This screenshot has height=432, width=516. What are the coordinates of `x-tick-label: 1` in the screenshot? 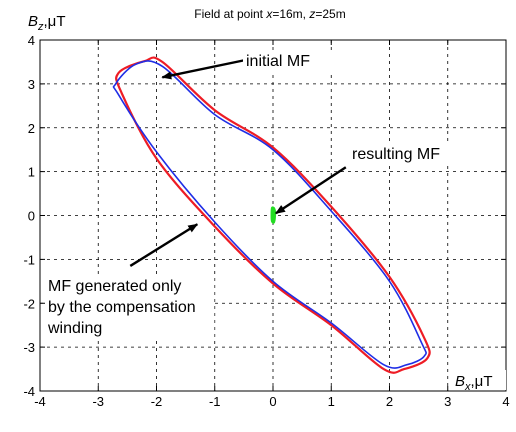 It's located at (331, 401).